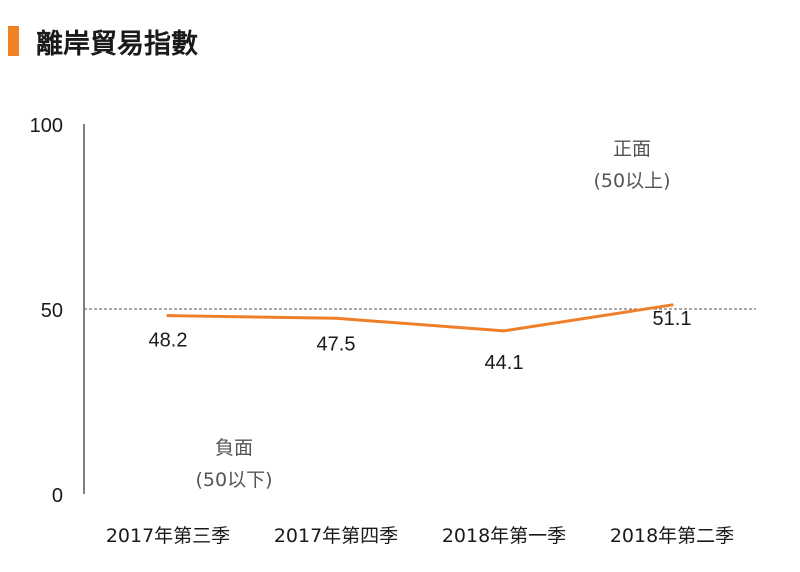 The height and width of the screenshot is (572, 800). I want to click on data-label-2: 47.5, so click(336, 344).